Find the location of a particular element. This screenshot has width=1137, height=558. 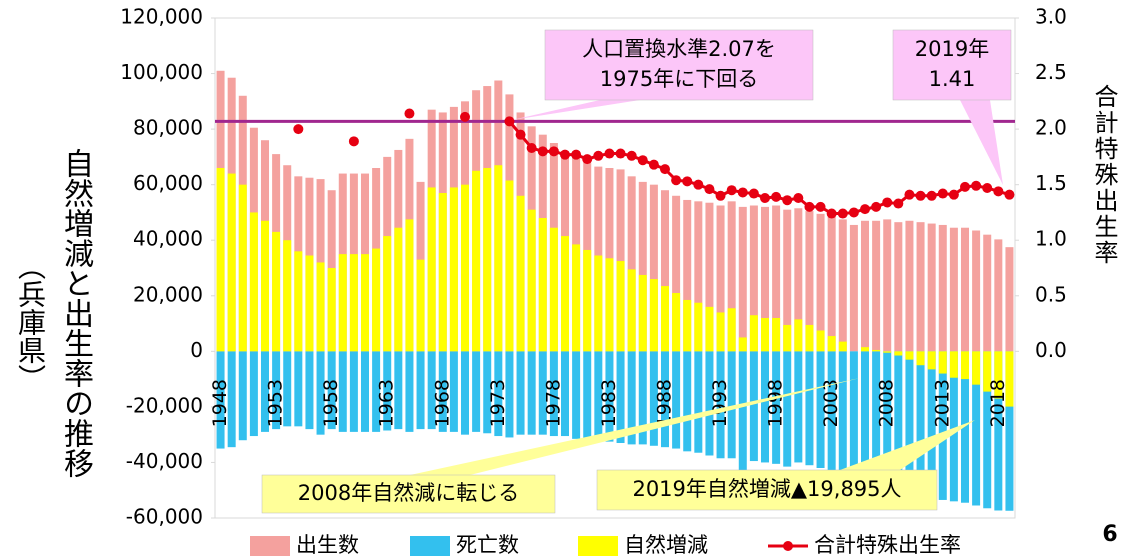

y2-tick-label: 0.0 is located at coordinates (1051, 350).